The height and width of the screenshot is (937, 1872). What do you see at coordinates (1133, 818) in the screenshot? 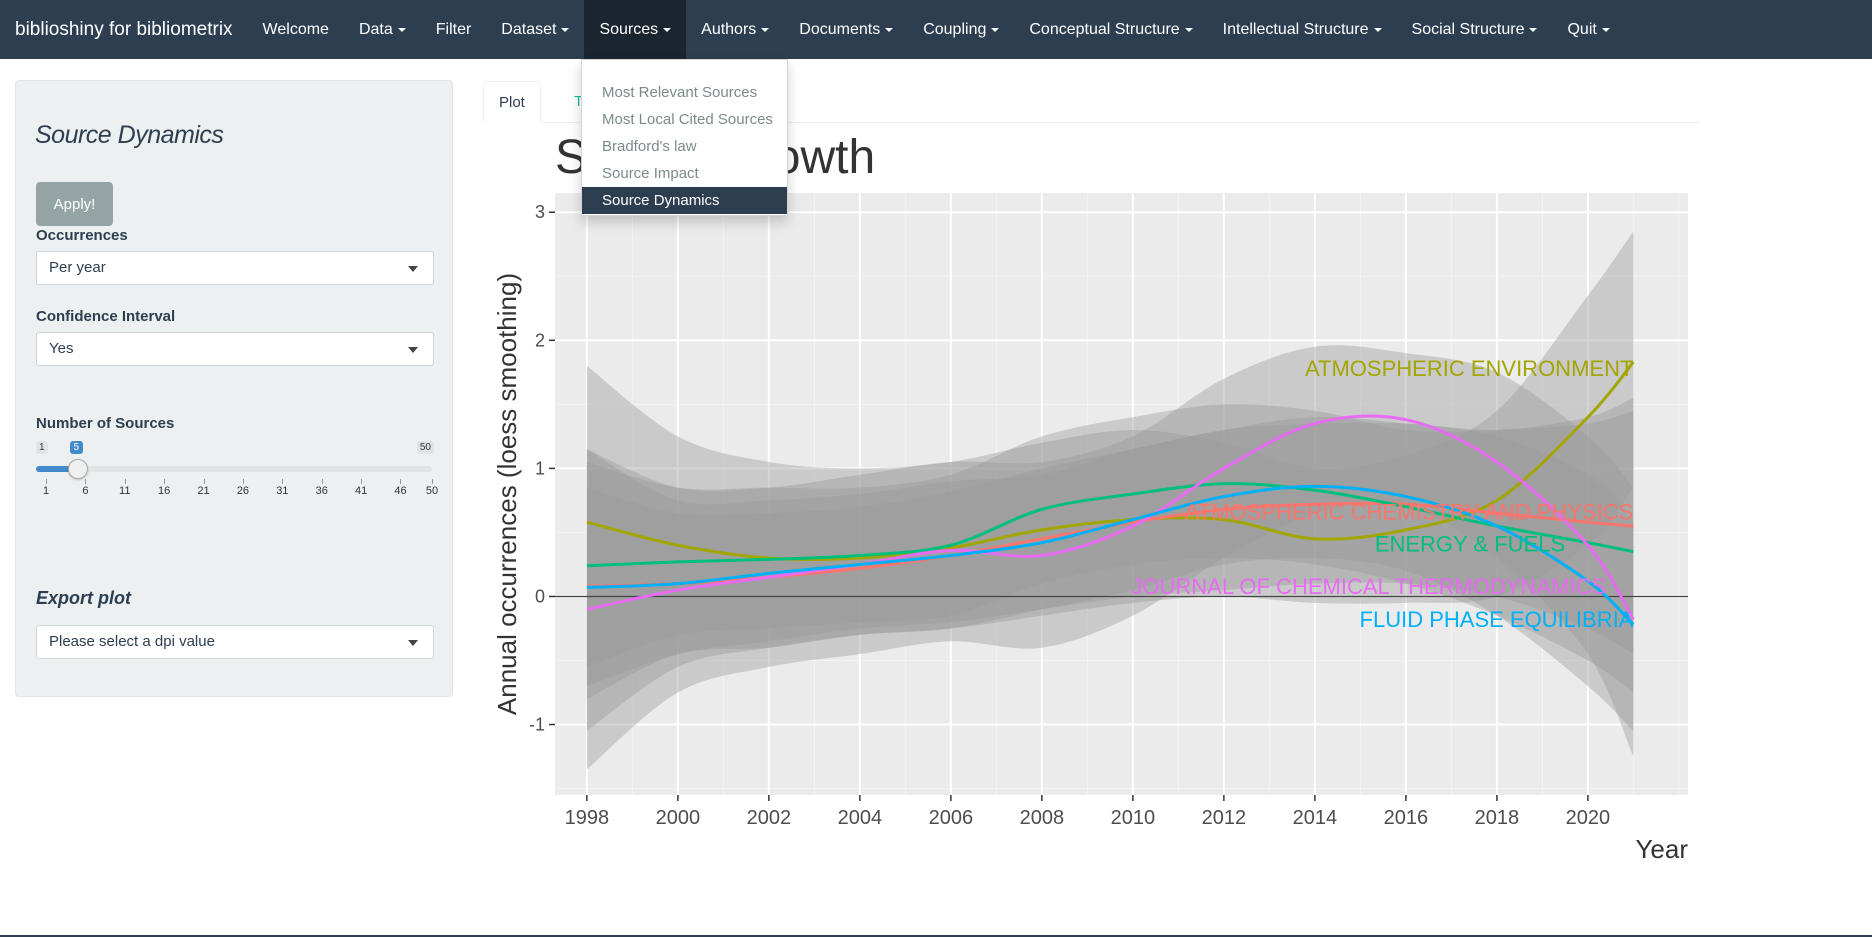
I see `x-tick-label: 2010` at bounding box center [1133, 818].